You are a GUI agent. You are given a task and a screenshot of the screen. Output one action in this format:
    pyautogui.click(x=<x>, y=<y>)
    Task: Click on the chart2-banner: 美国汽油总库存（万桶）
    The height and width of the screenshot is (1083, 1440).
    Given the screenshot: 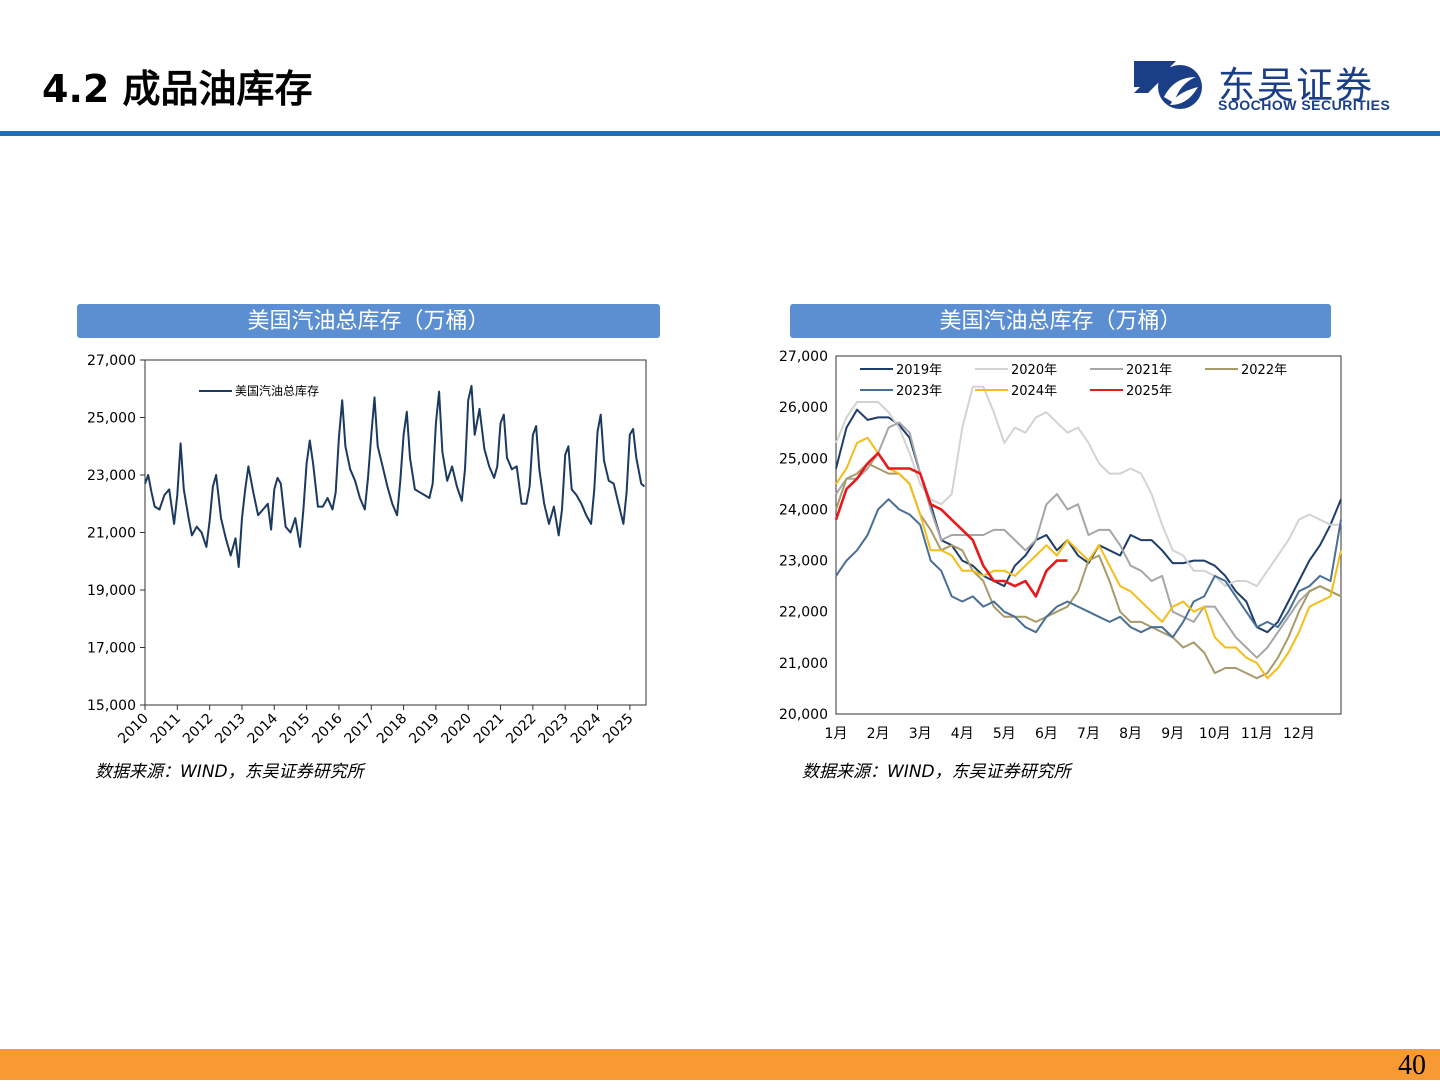 What is the action you would take?
    pyautogui.click(x=1060, y=321)
    